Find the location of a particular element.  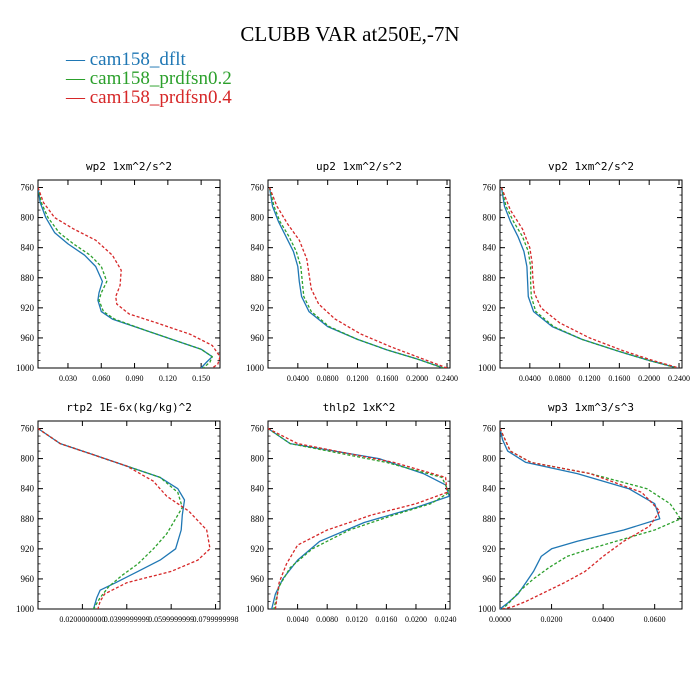

x-tick-label: 0.030 is located at coordinates (68, 378).